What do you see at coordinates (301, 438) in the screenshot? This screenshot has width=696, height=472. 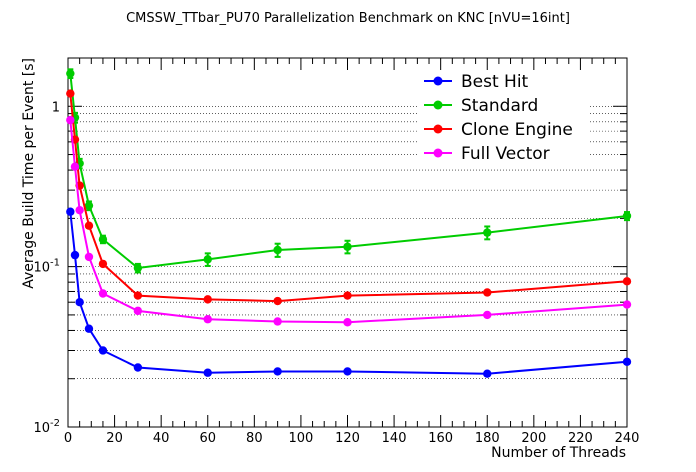 I see `x-tick-label: 100` at bounding box center [301, 438].